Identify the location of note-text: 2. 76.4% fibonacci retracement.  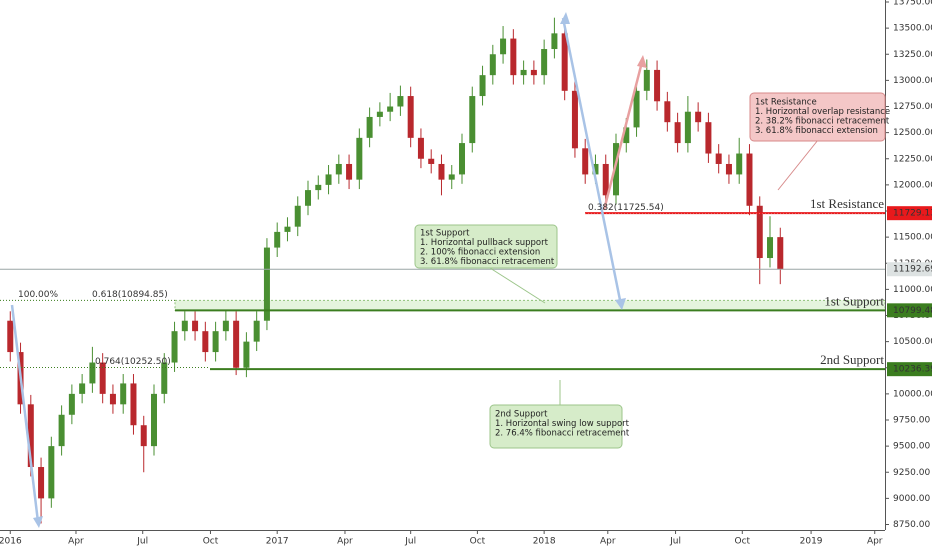
(562, 434).